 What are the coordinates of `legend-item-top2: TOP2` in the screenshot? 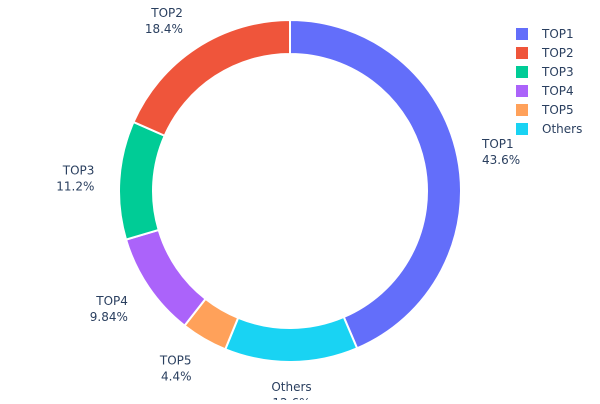 It's located at (545, 53).